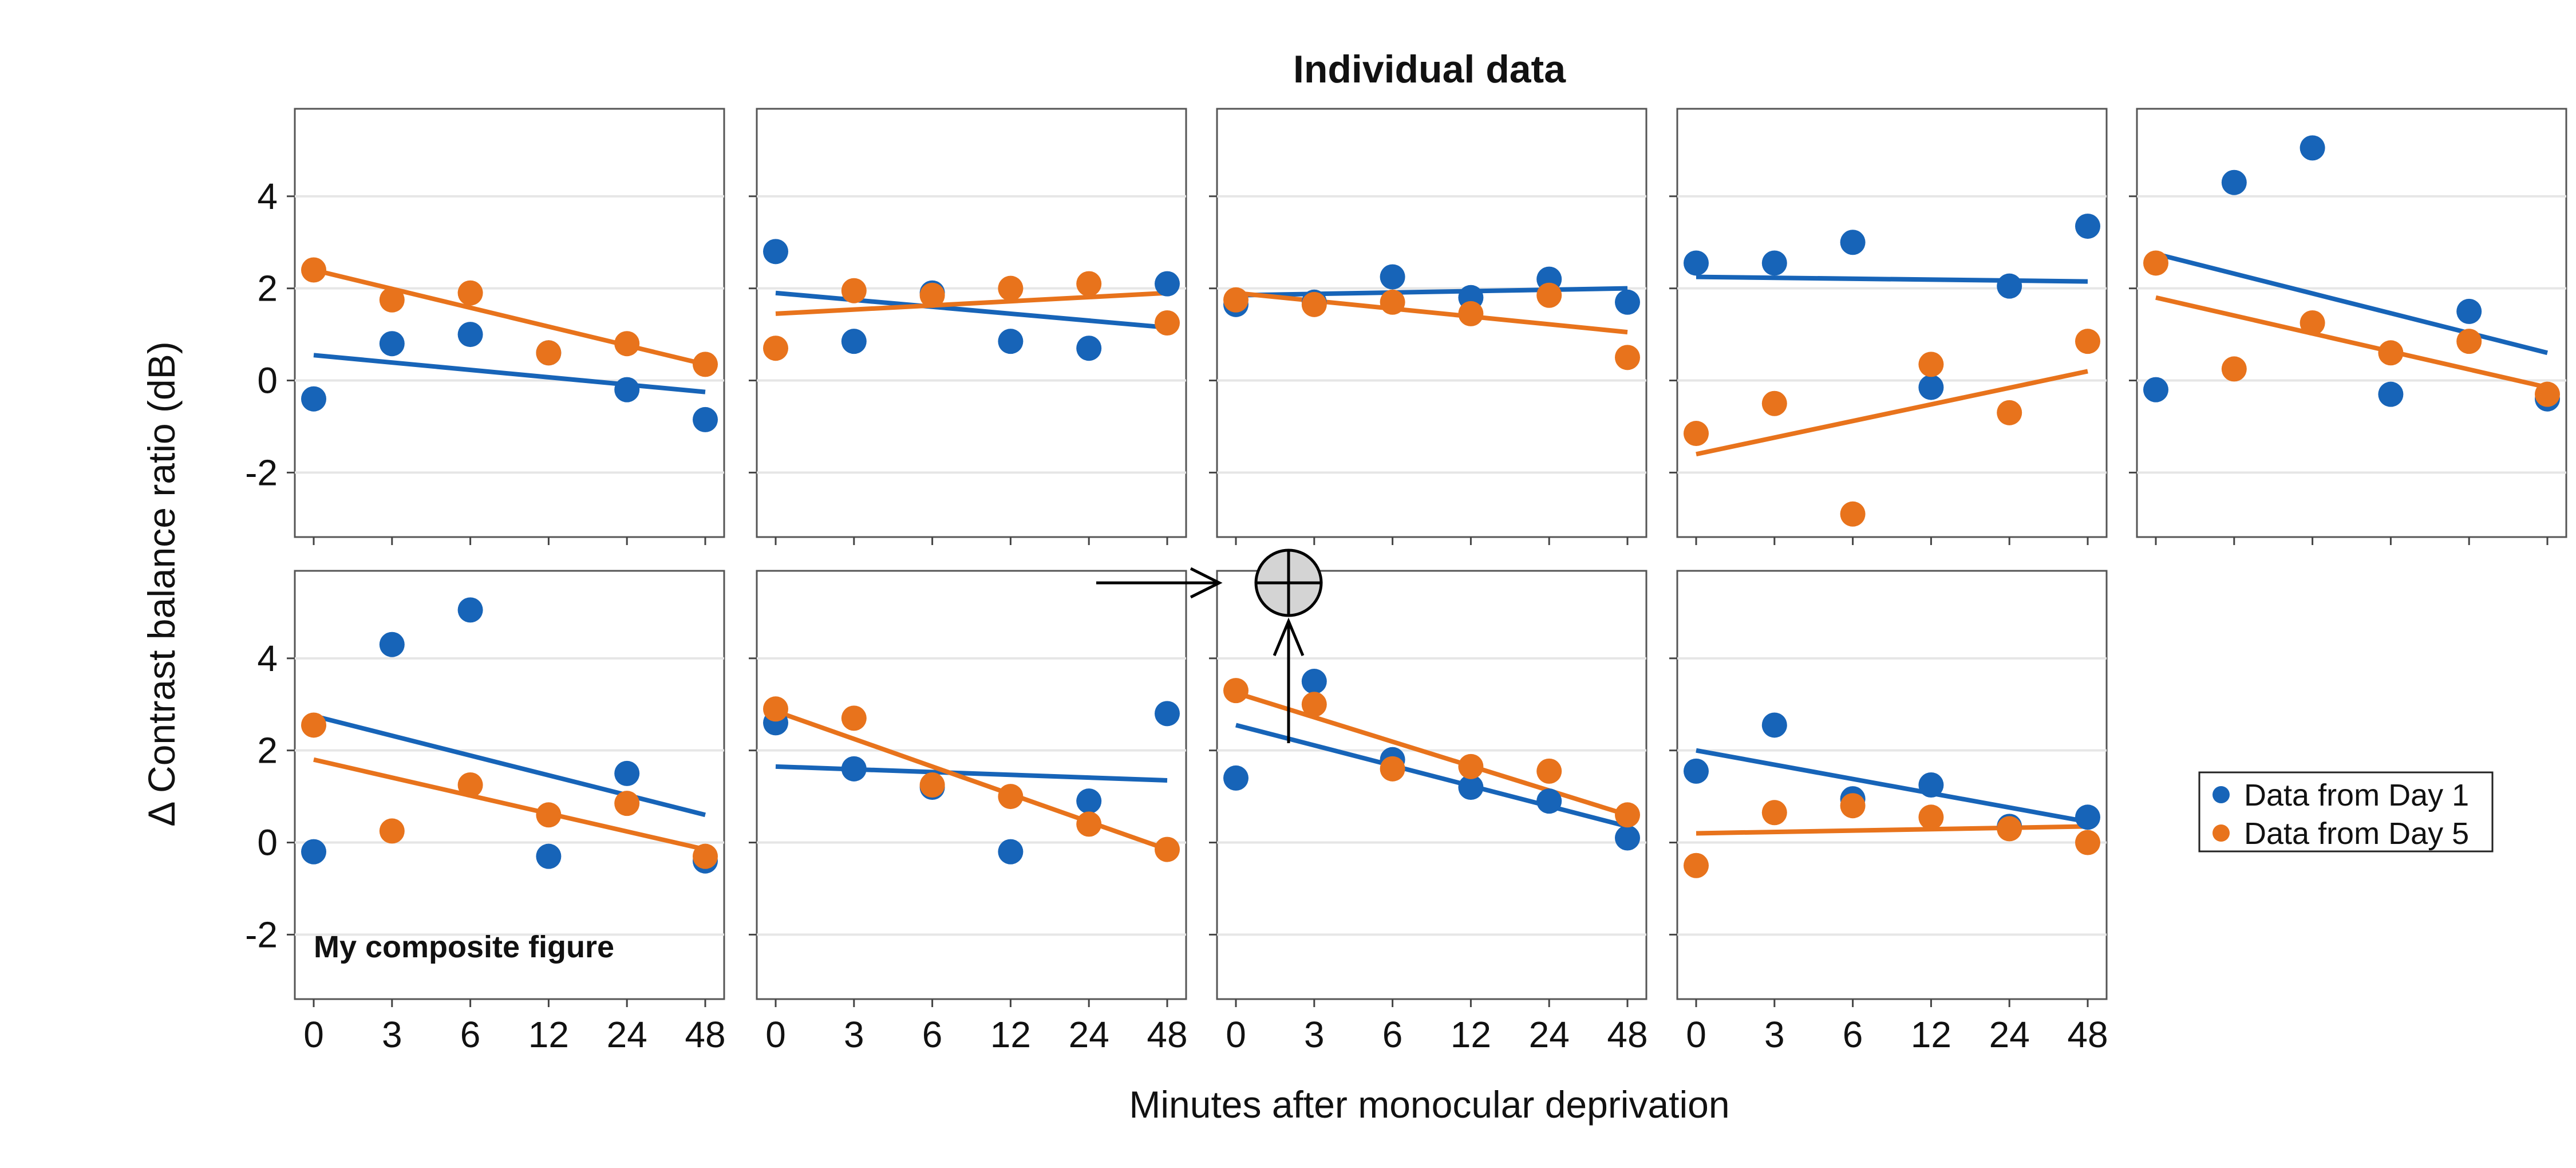 The image size is (2576, 1168). What do you see at coordinates (1209, 646) in the screenshot?
I see `summation-diagram` at bounding box center [1209, 646].